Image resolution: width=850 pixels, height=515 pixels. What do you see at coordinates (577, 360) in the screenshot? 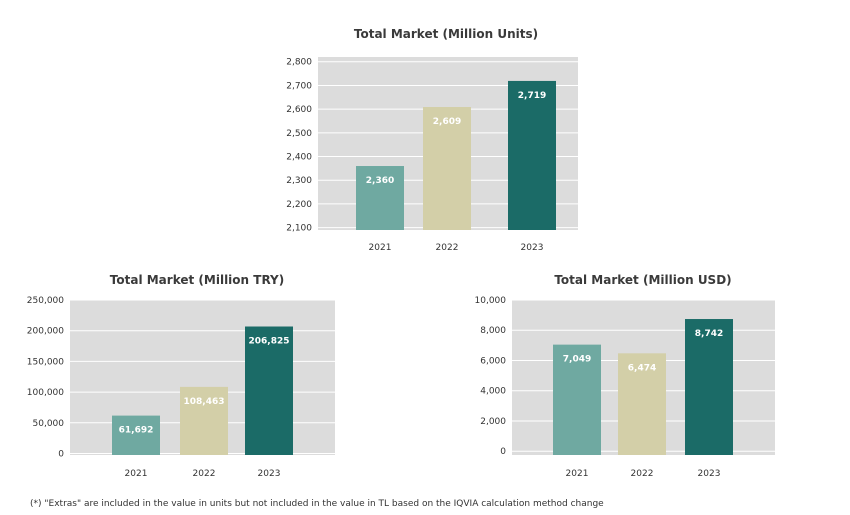
I see `data-label: 7,049` at bounding box center [577, 360].